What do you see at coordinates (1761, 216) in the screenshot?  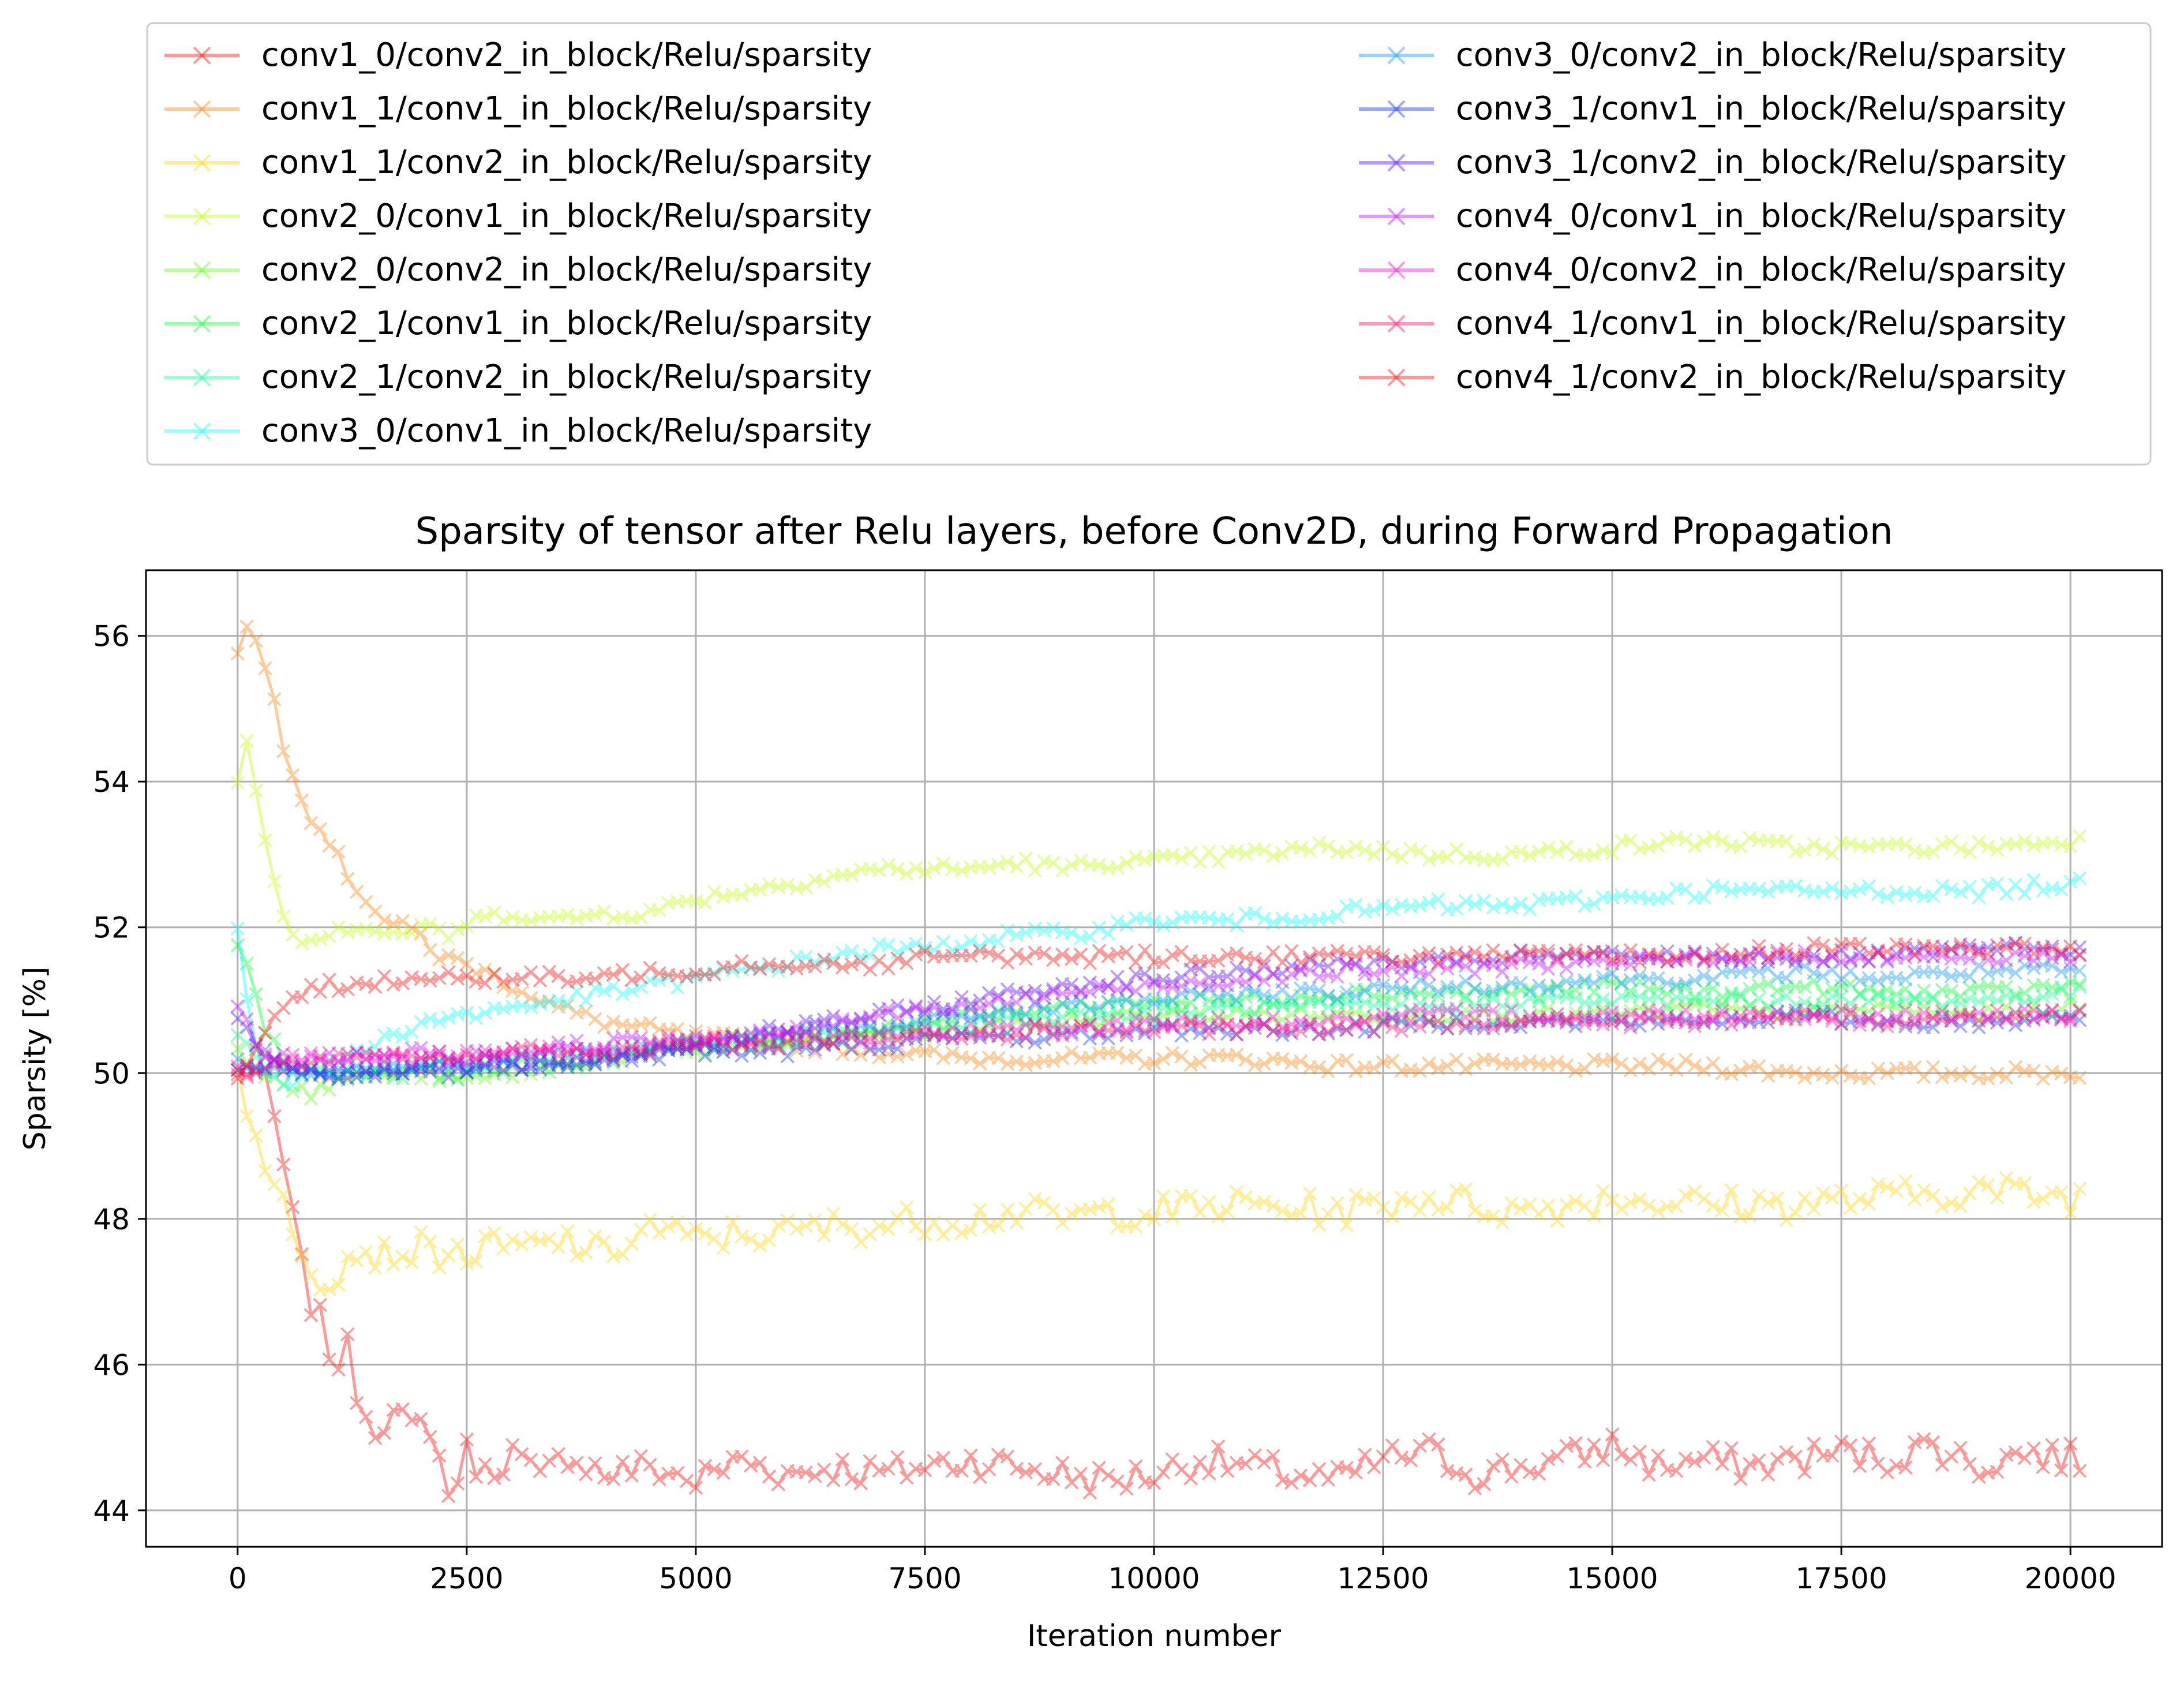 I see `legend-label: conv4_0/conv1_in_block/Relu/sparsity` at bounding box center [1761, 216].